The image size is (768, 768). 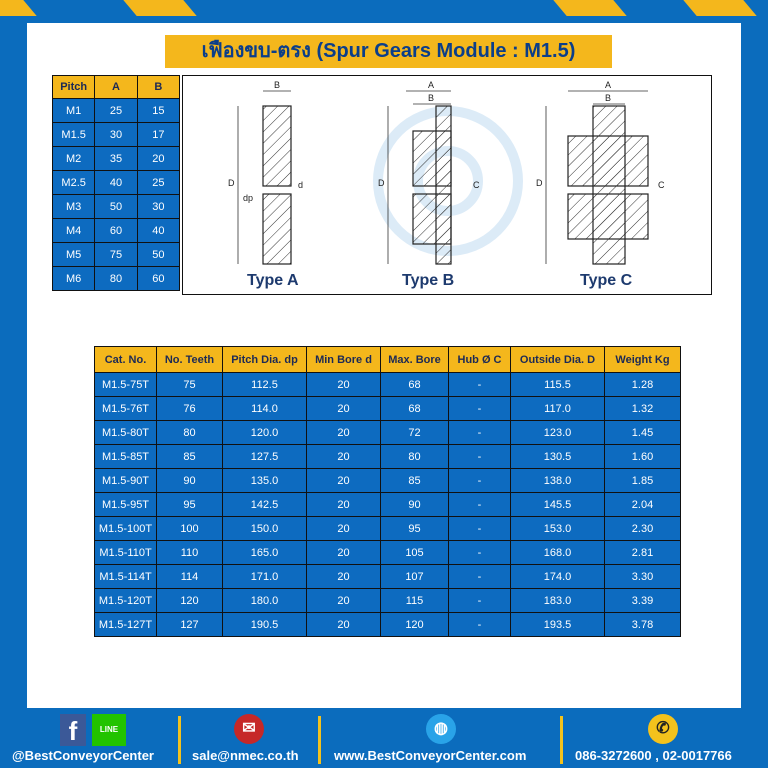 What do you see at coordinates (245, 755) in the screenshot?
I see `email-link: sale@nmec.co.th` at bounding box center [245, 755].